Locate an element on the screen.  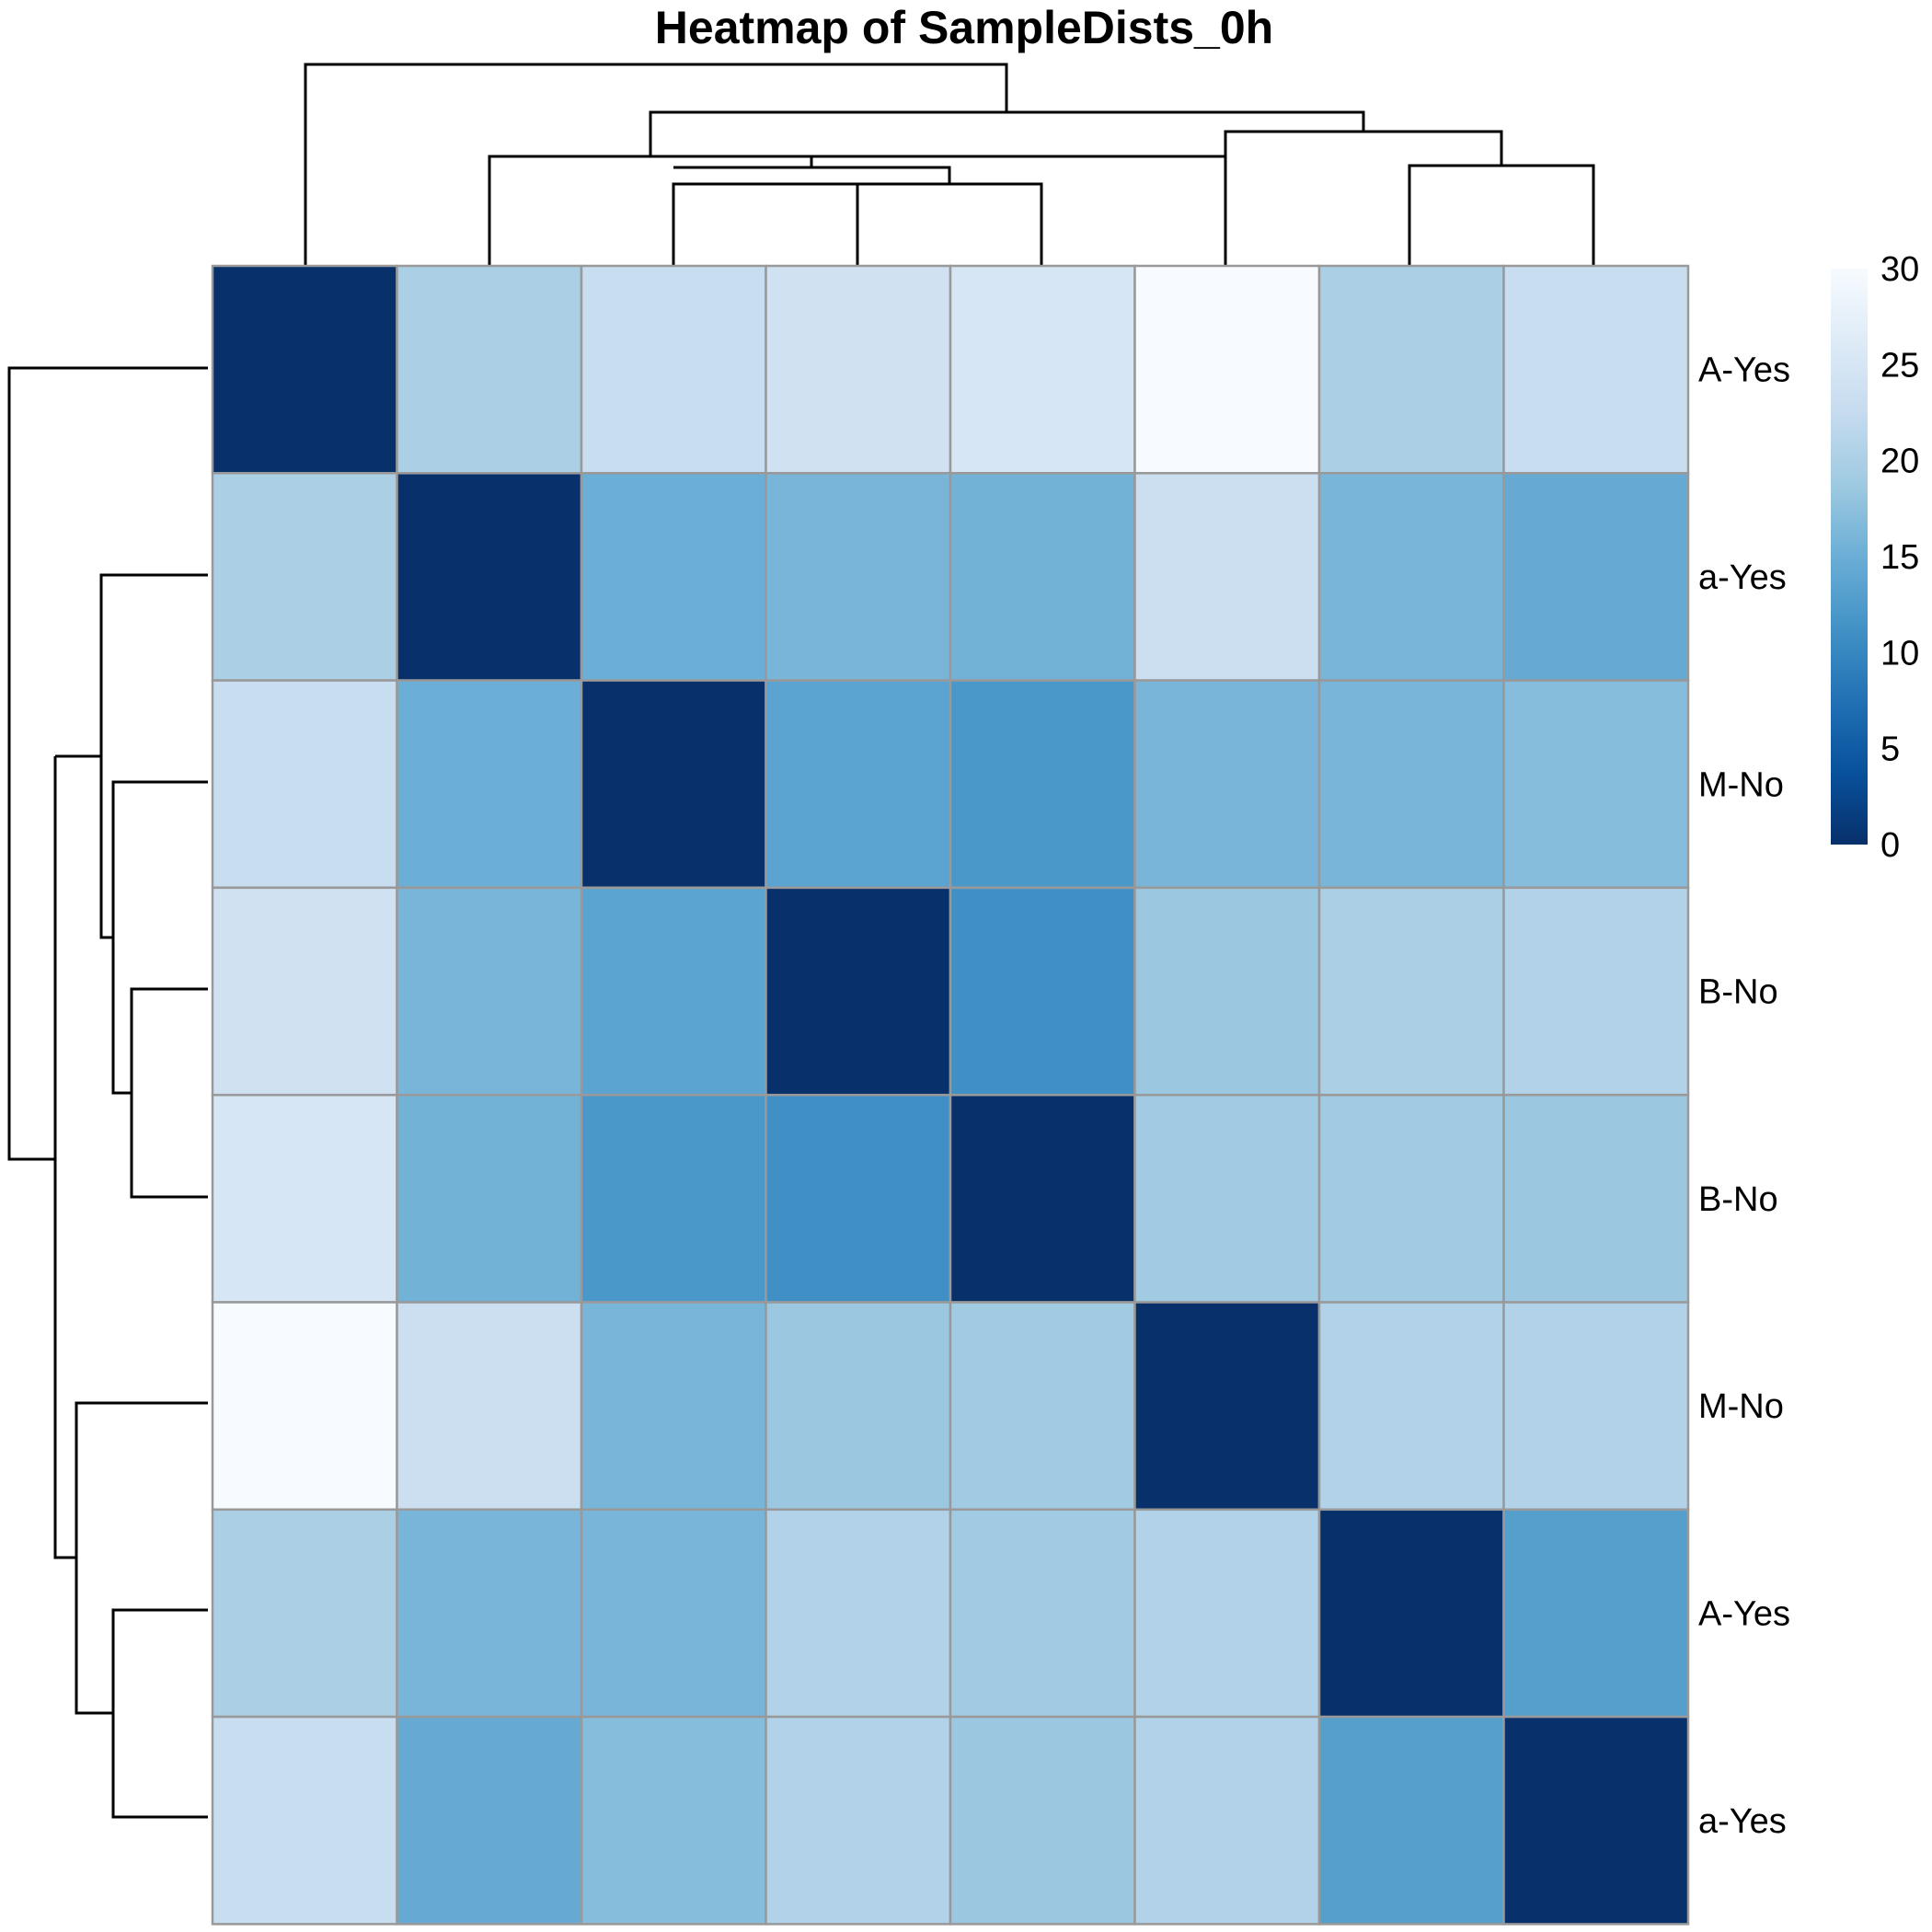
colorbar-tick-label: 30 is located at coordinates (1899, 269).